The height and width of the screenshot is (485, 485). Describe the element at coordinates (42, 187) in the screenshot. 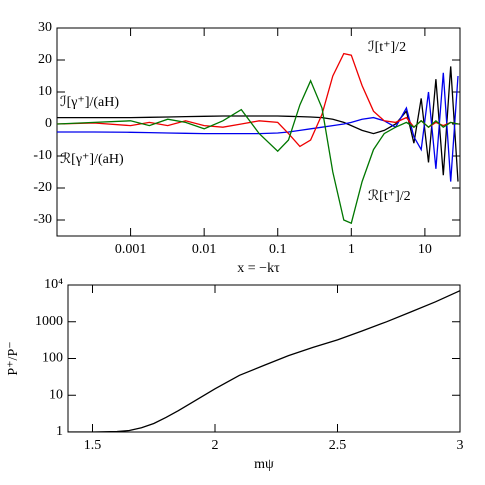

I see `y-tick-label: -20` at that location.